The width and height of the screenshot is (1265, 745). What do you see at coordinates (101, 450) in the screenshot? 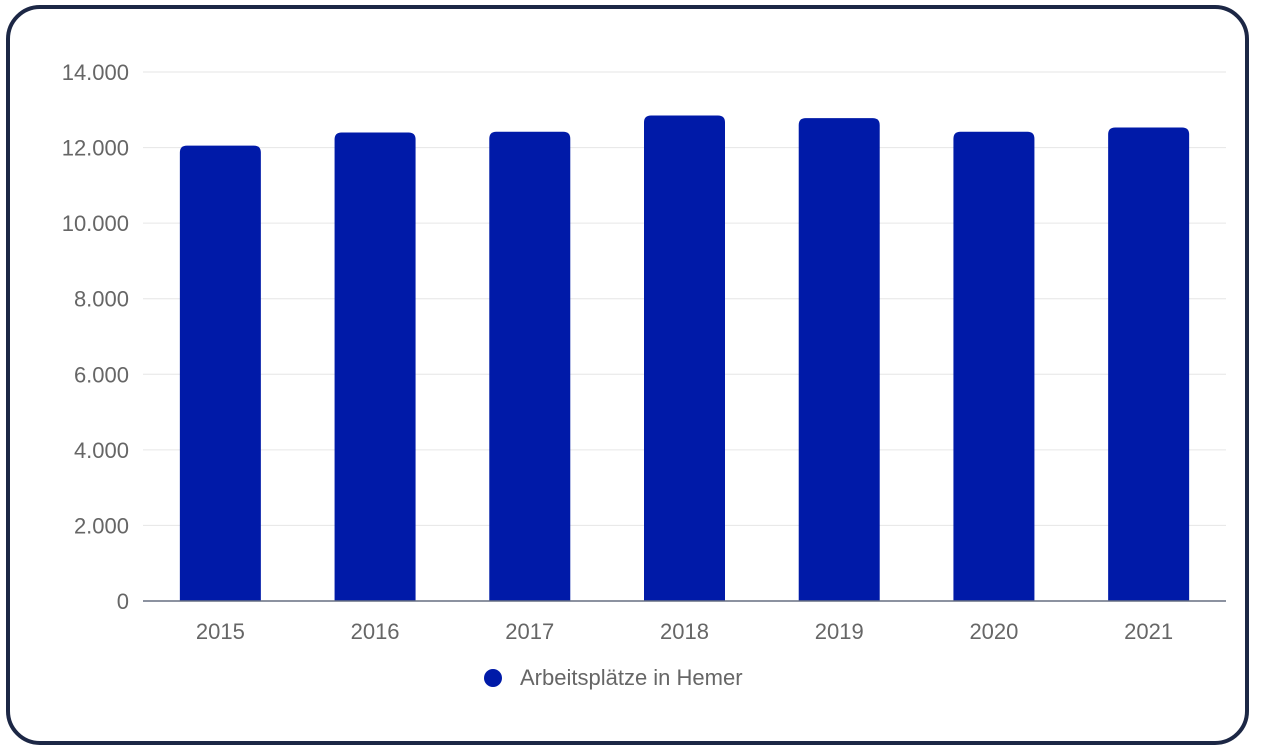
I see `y-tick-label: 4.000` at bounding box center [101, 450].